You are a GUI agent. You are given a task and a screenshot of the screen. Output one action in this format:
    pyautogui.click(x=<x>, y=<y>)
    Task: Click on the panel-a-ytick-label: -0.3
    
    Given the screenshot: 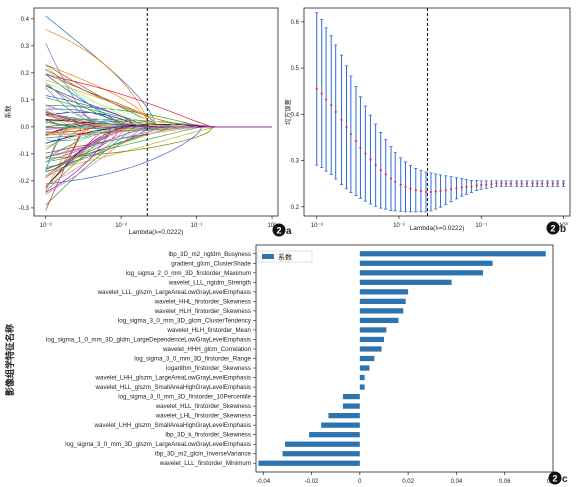 What is the action you would take?
    pyautogui.click(x=24, y=209)
    